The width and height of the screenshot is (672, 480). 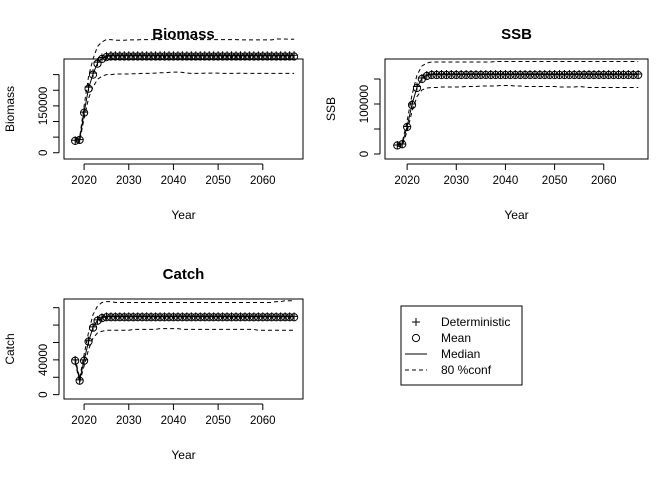 I want to click on chart-title: Catch, so click(x=184, y=274).